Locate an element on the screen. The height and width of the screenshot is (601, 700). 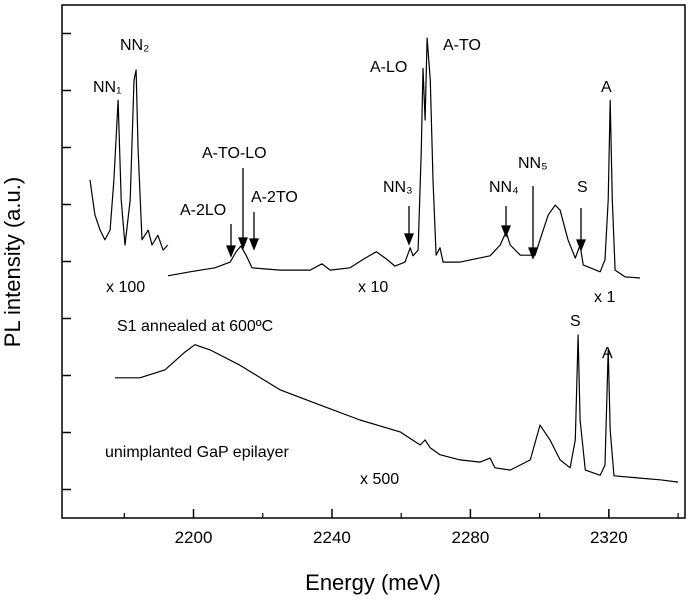
annotation: A-2LO is located at coordinates (203, 210).